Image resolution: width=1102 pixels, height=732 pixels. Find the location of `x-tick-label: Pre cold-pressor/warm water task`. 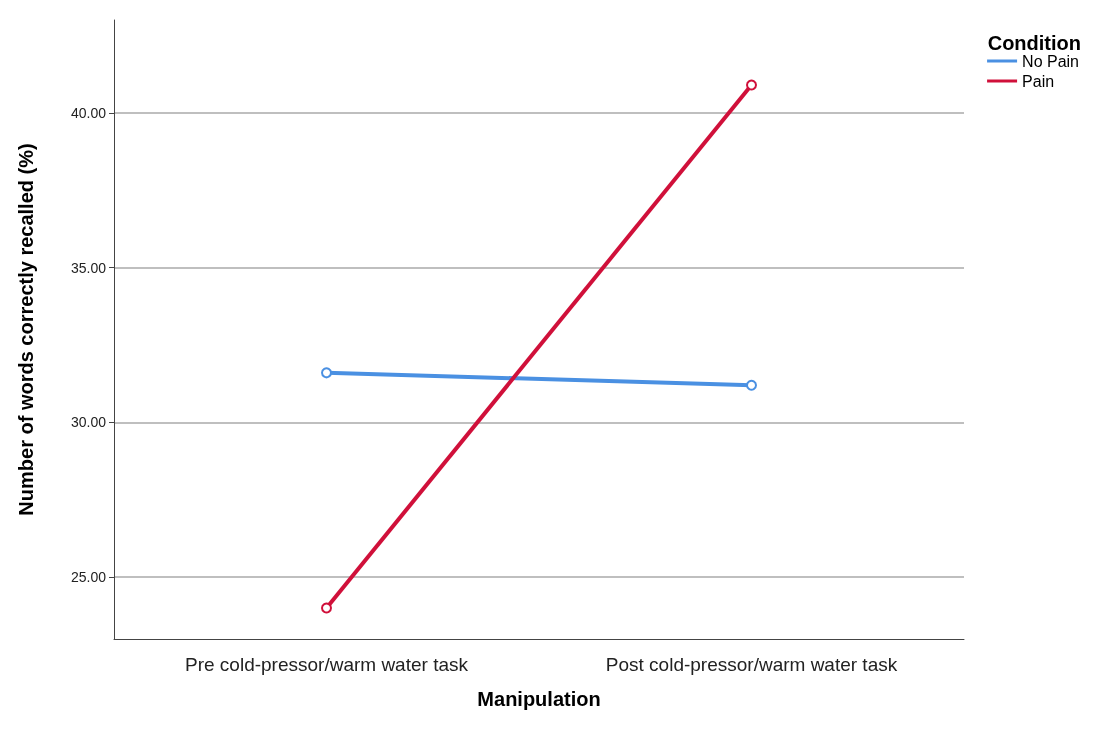

x-tick-label: Pre cold-pressor/warm water task is located at coordinates (327, 664).